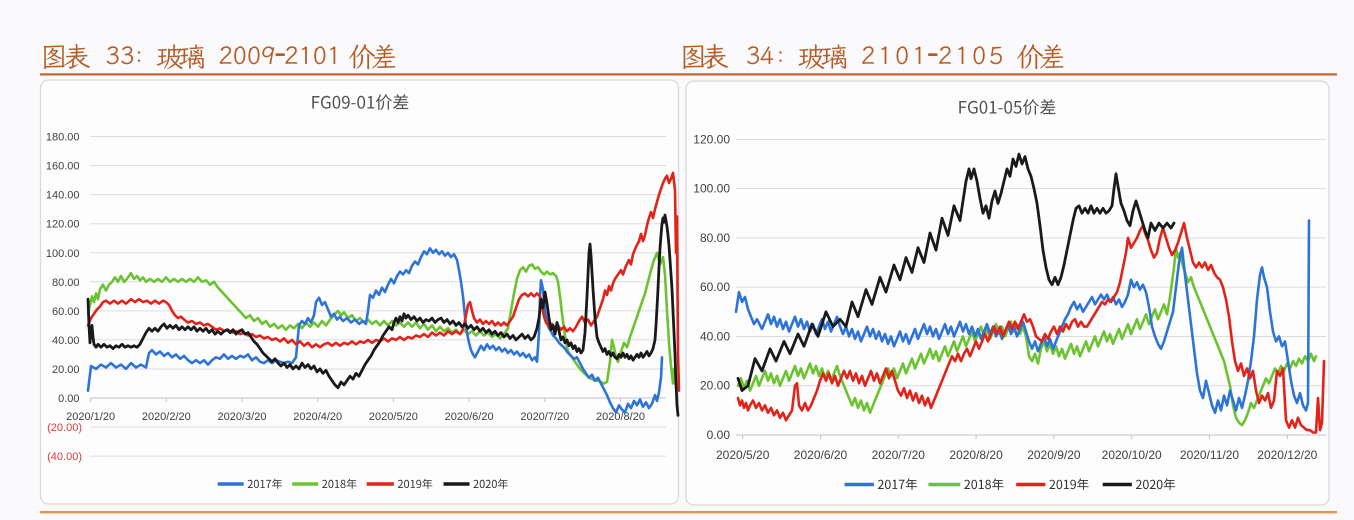 The image size is (1354, 520). Describe the element at coordinates (63, 138) in the screenshot. I see `svg-text: 180.00` at that location.